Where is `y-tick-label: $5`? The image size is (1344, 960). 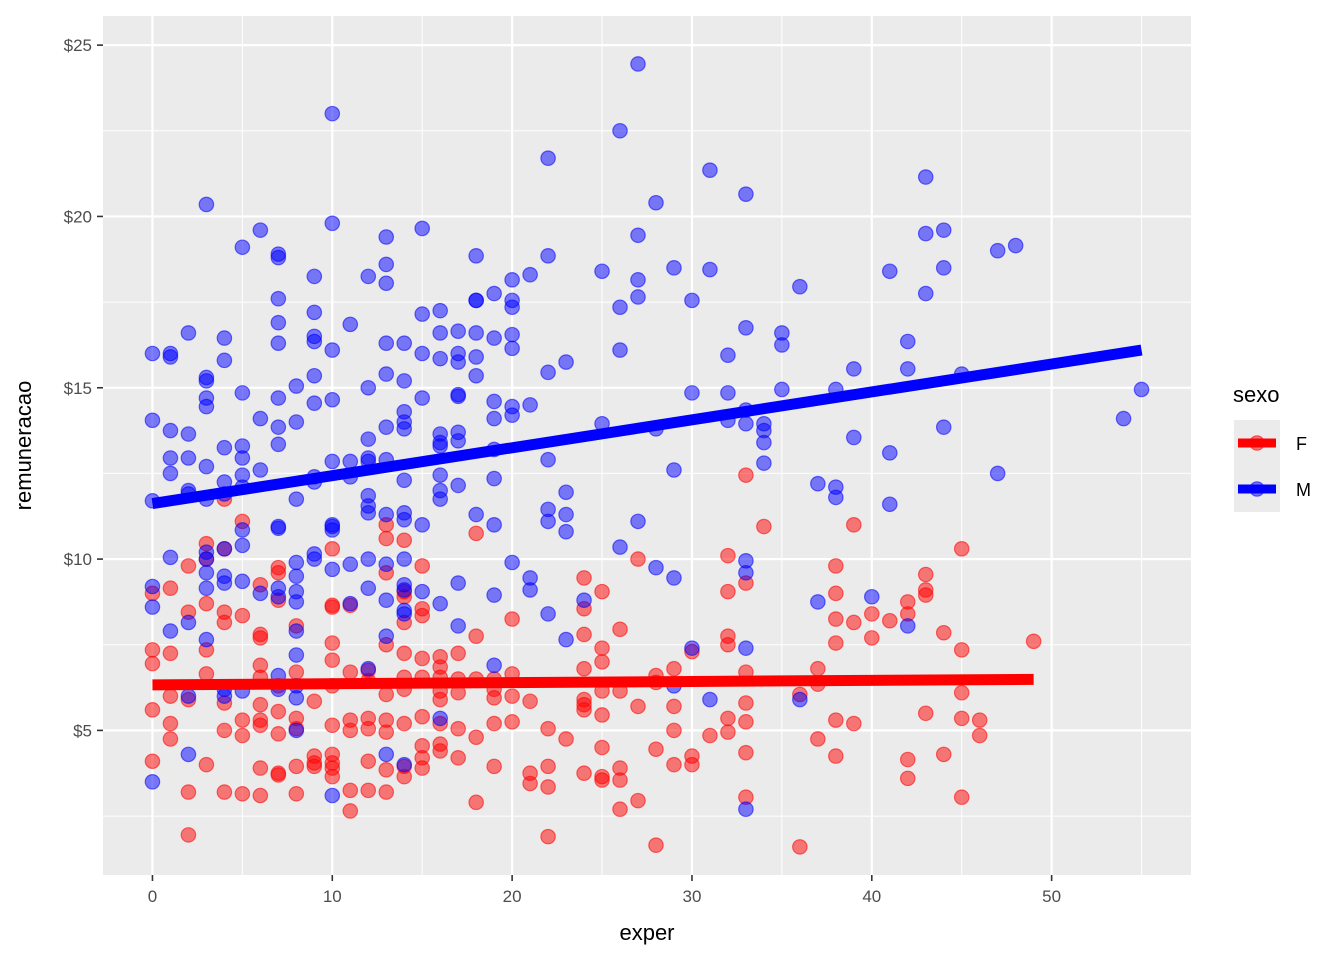 y-tick-label: $5 is located at coordinates (82, 730).